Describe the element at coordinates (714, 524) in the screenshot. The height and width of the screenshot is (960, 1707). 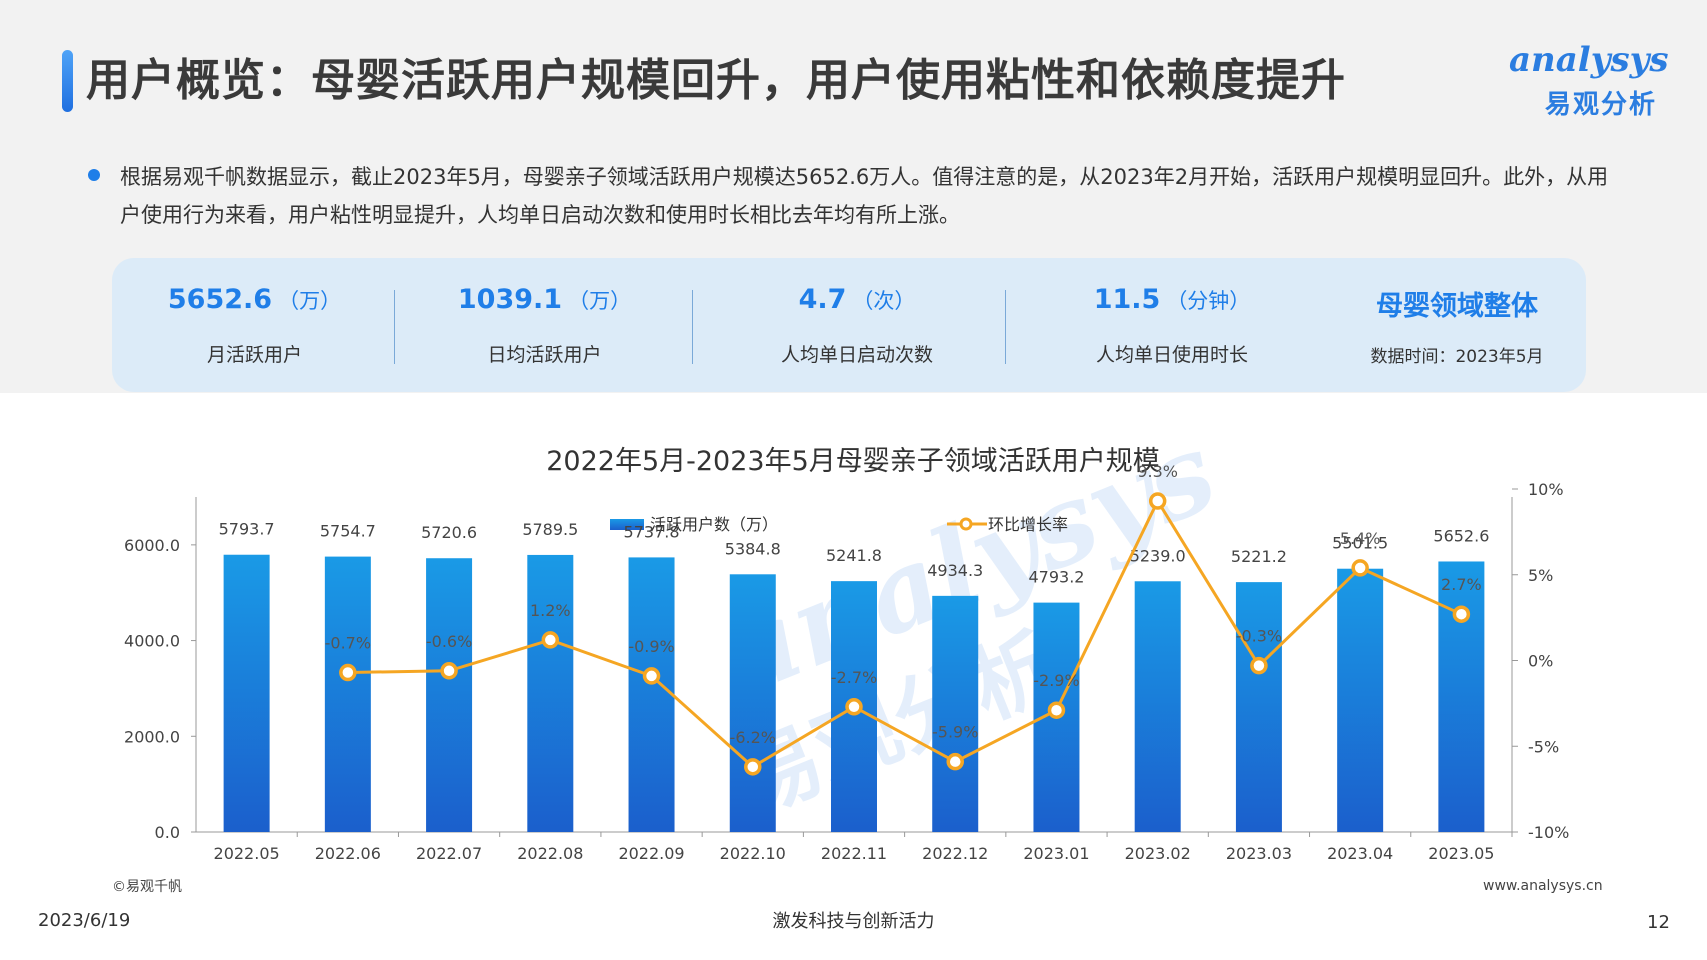
I see `legend-bar-label: 活跃用户数（万）` at that location.